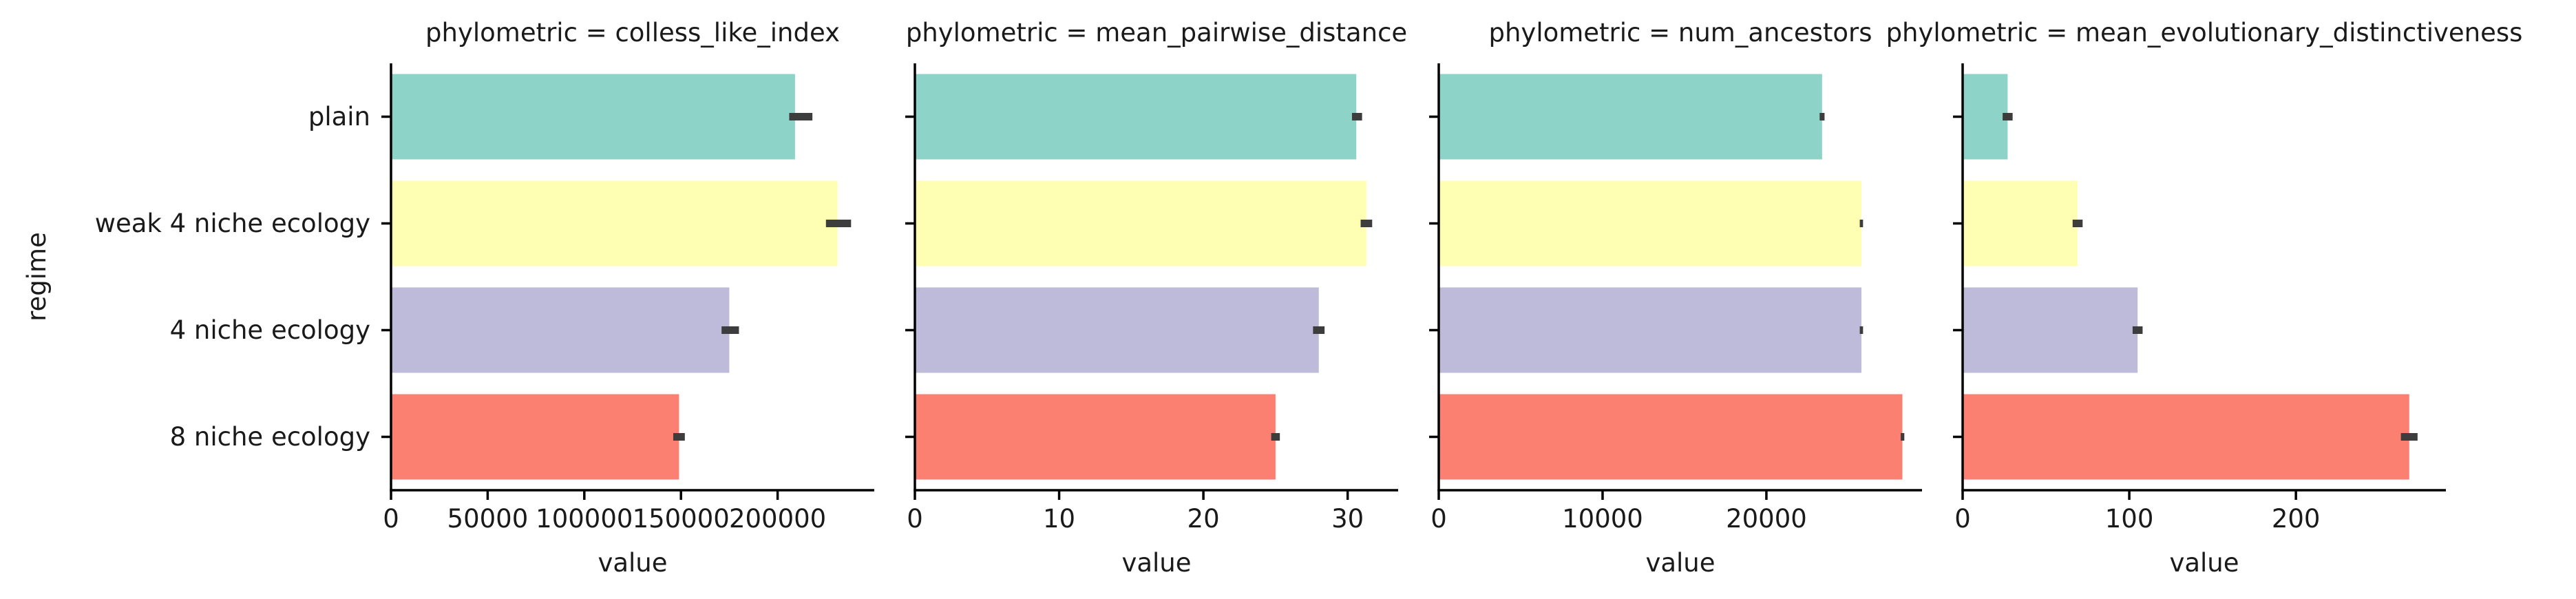 This screenshot has width=2576, height=599. Describe the element at coordinates (1680, 563) in the screenshot. I see `panel-3-x-axis-label: value` at that location.